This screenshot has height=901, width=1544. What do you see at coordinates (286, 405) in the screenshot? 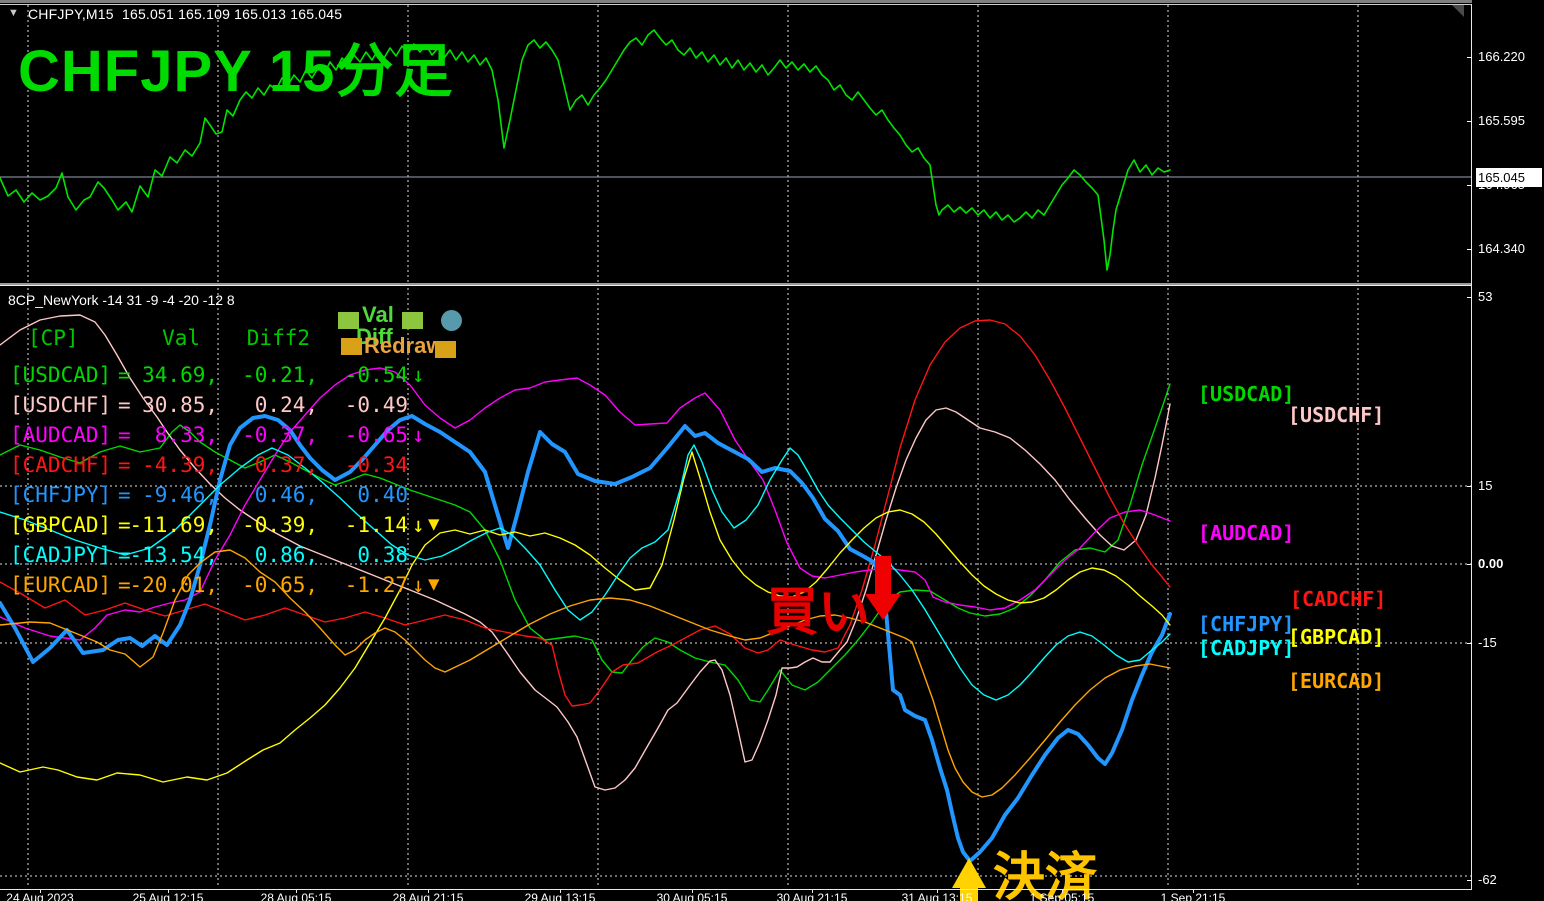
I see `row-diff2: 0.24,` at bounding box center [286, 405].